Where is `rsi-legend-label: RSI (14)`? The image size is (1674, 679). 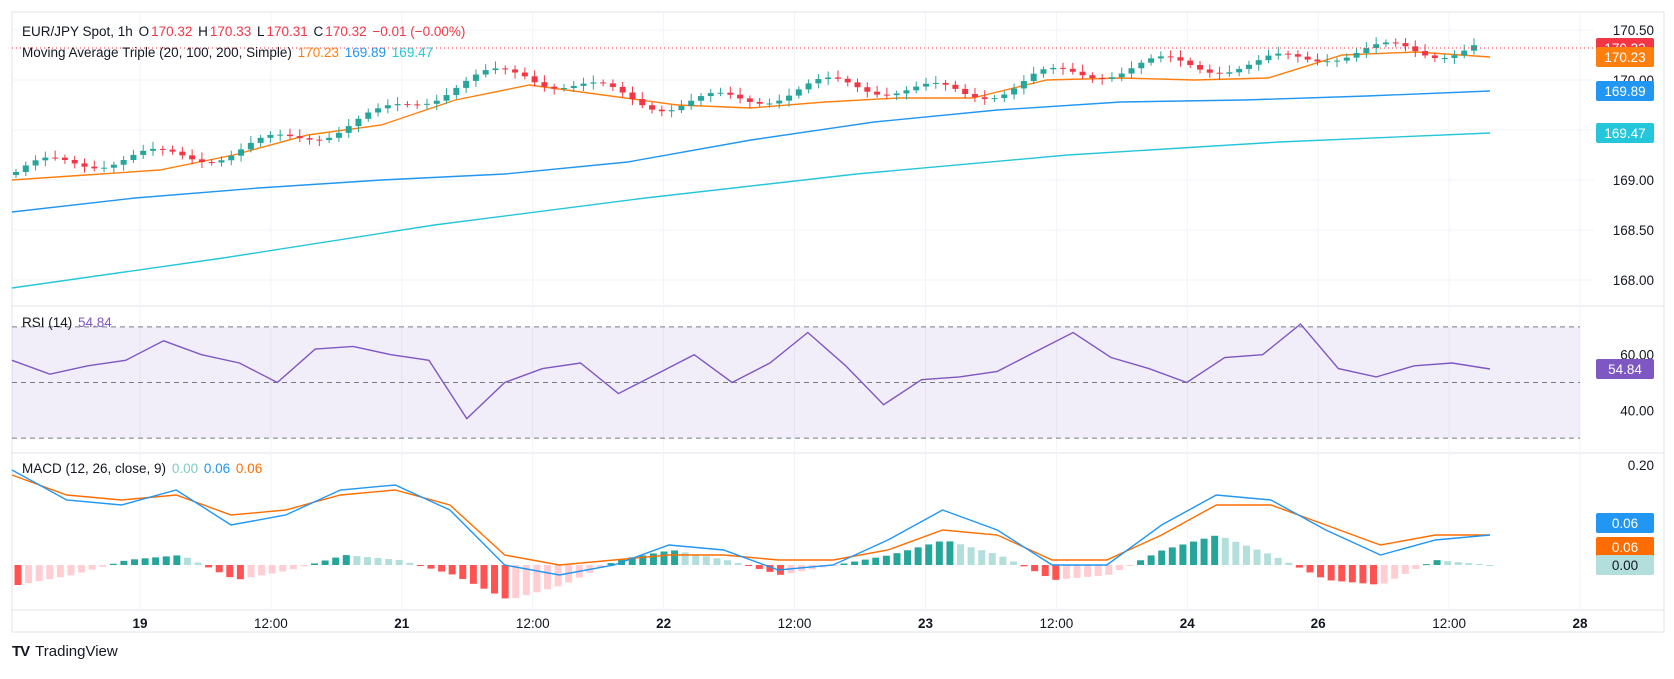
rsi-legend-label: RSI (14) is located at coordinates (47, 322).